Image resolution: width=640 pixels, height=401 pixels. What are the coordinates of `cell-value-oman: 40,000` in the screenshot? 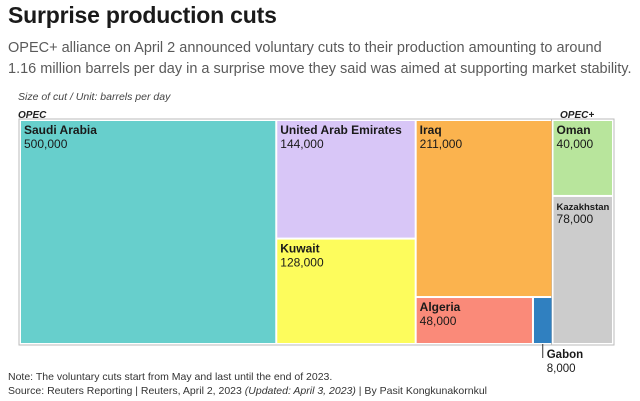 It's located at (575, 144).